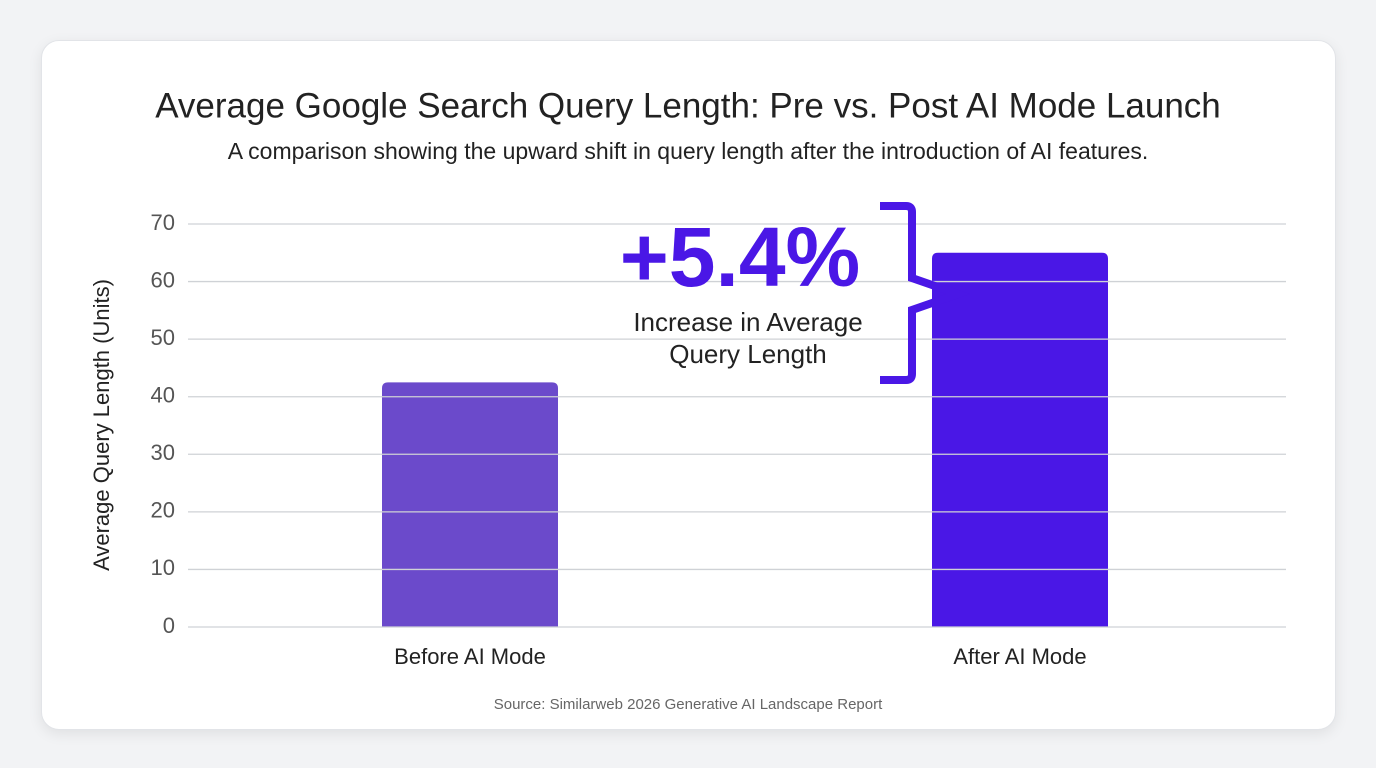 Image resolution: width=1376 pixels, height=768 pixels. I want to click on y-tick-label: 10, so click(163, 567).